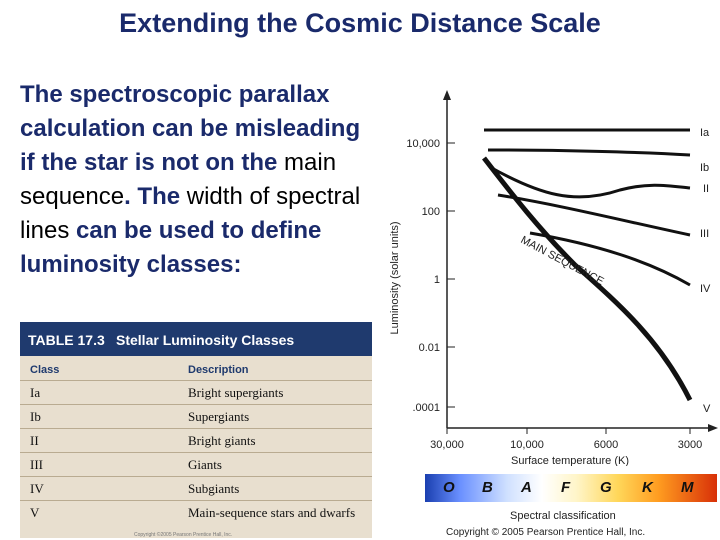 This screenshot has height=540, width=720. What do you see at coordinates (447, 95) in the screenshot?
I see `y-axis-arrow-icon` at bounding box center [447, 95].